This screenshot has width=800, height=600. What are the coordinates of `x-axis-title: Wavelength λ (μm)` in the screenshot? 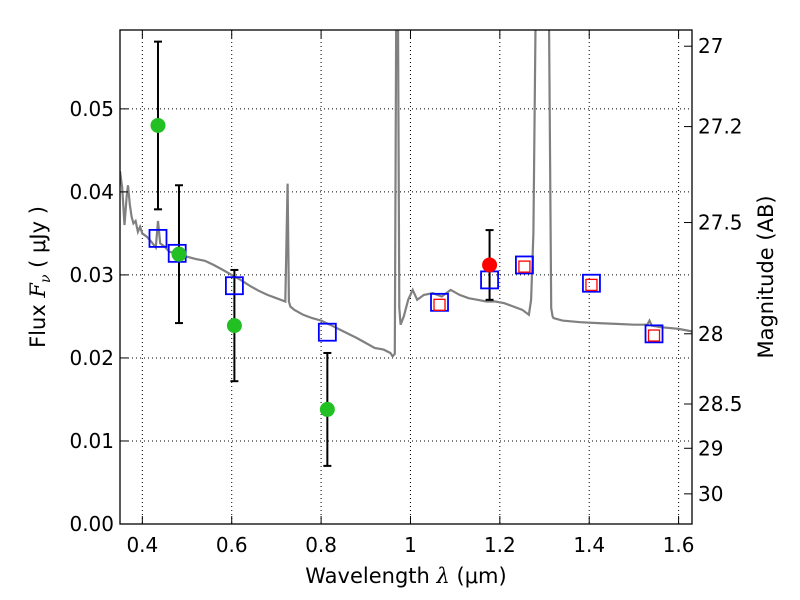 It's located at (405, 576).